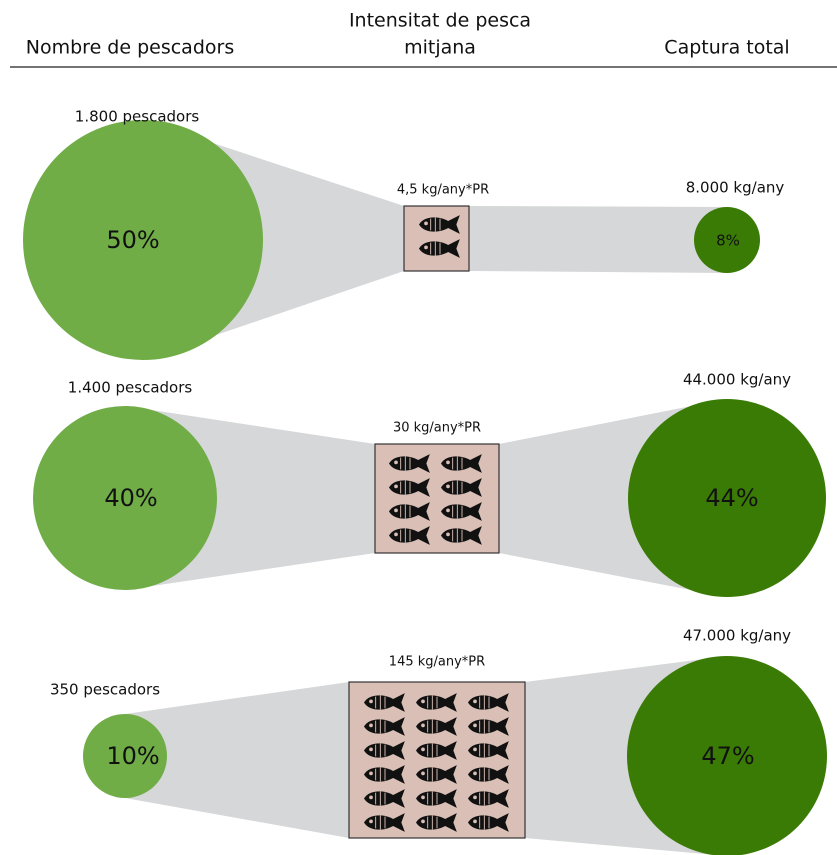 This screenshot has height=855, width=837. What do you see at coordinates (735, 188) in the screenshot?
I see `catch-label: 8.000 kg/any` at bounding box center [735, 188].